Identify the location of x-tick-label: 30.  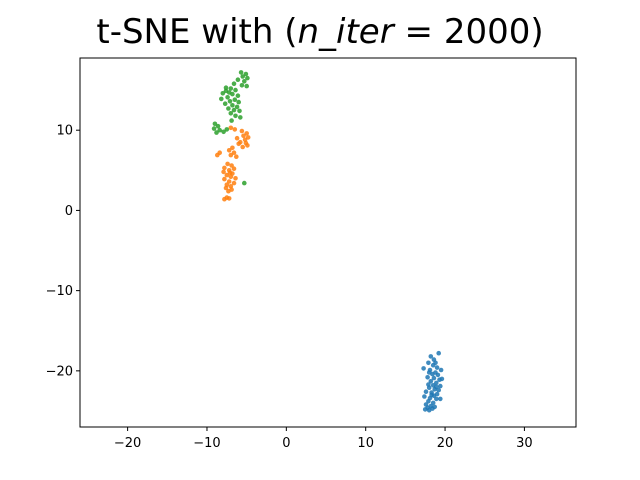
(524, 443).